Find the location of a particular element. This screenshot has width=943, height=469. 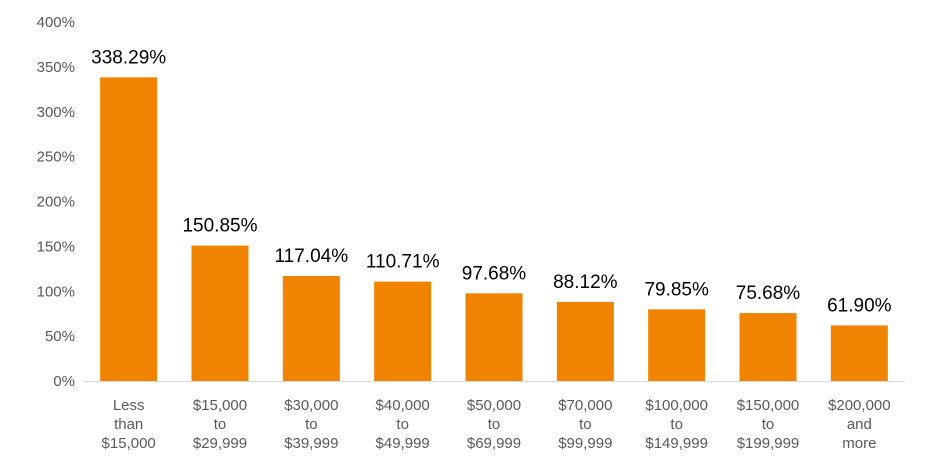

category-label: $40,000 is located at coordinates (403, 405).